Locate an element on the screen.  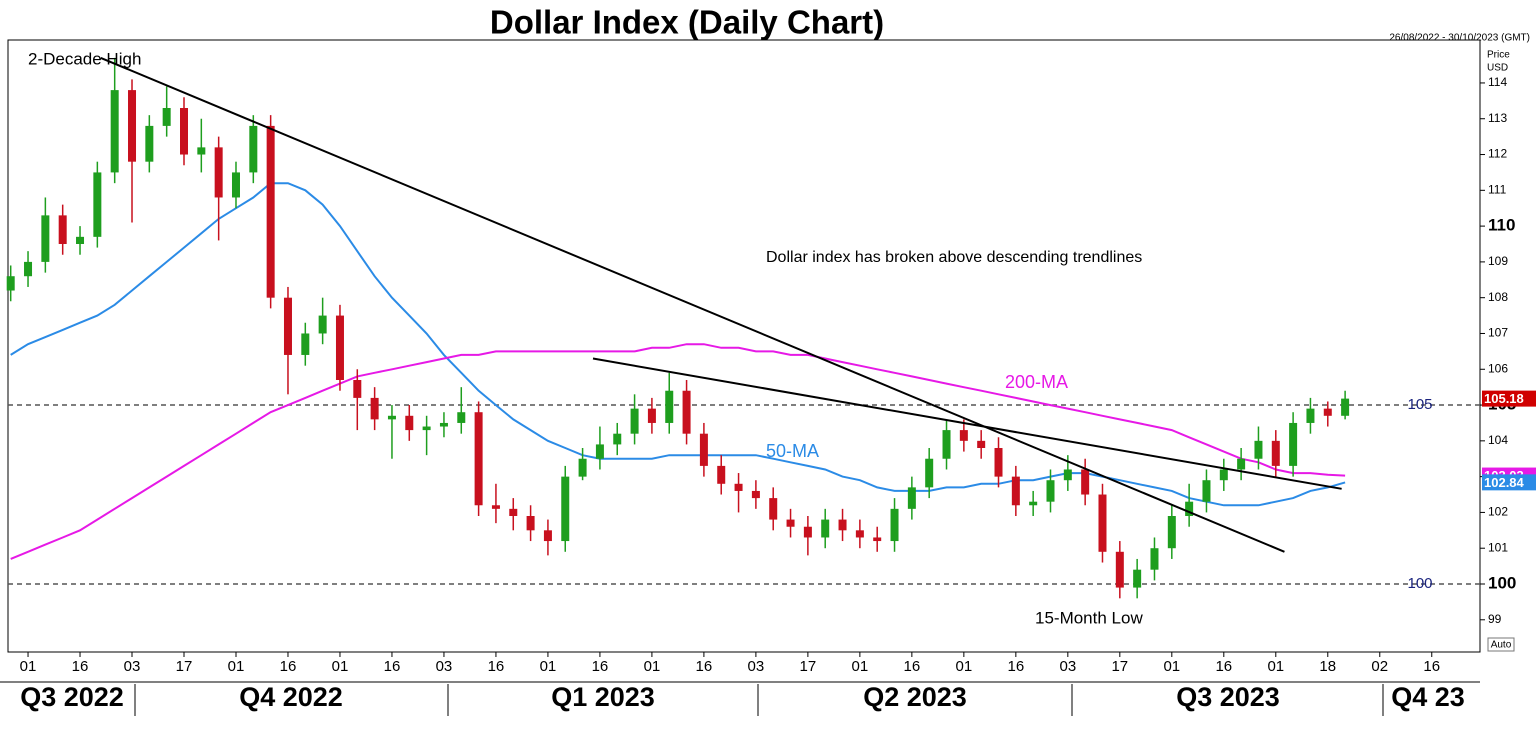
quarter-label: Q2 2023 is located at coordinates (915, 697).